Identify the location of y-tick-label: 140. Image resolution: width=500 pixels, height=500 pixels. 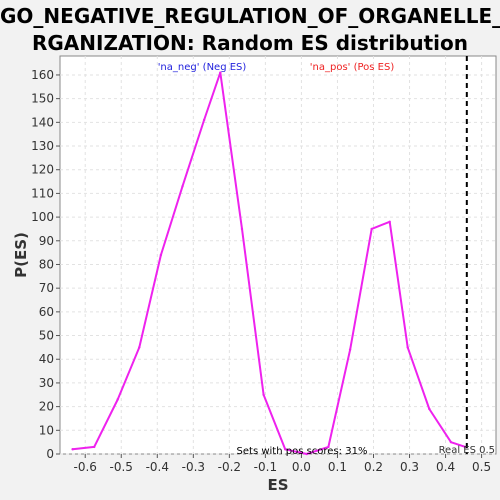
(42, 122).